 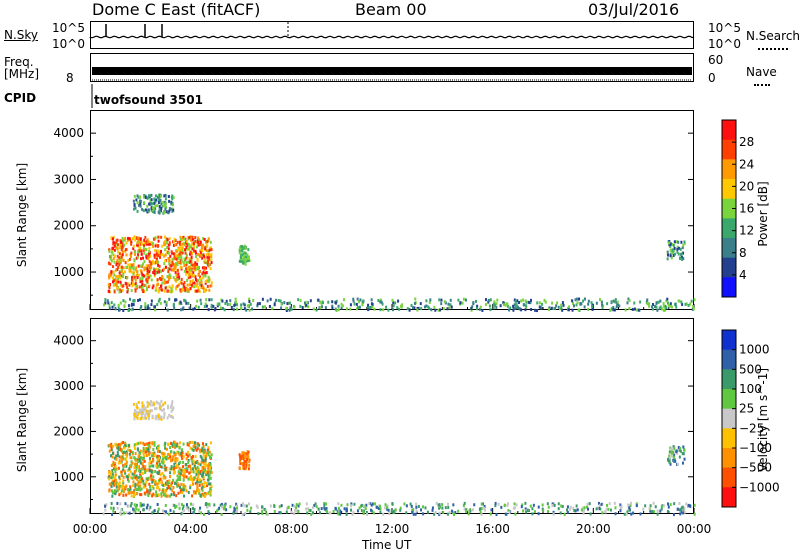 I want to click on colorbar-frame, so click(x=729, y=418).